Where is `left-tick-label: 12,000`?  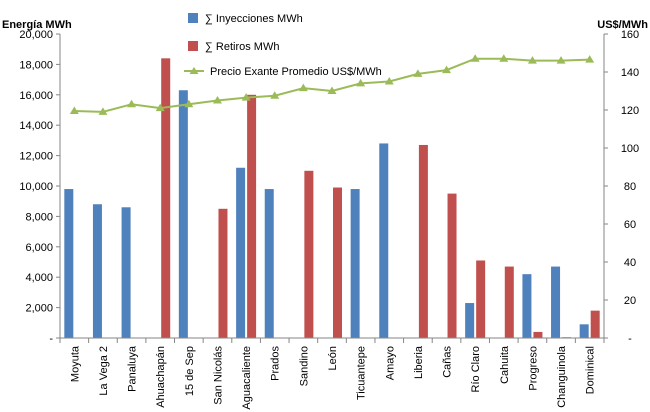 left-tick-label: 12,000 is located at coordinates (36, 157).